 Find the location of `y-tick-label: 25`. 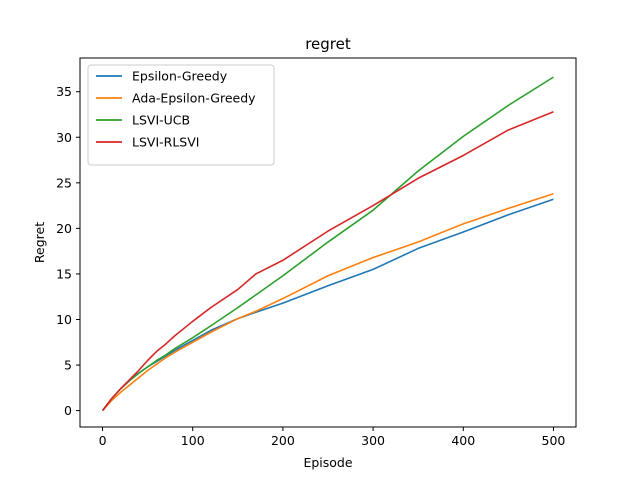

y-tick-label: 25 is located at coordinates (64, 182).